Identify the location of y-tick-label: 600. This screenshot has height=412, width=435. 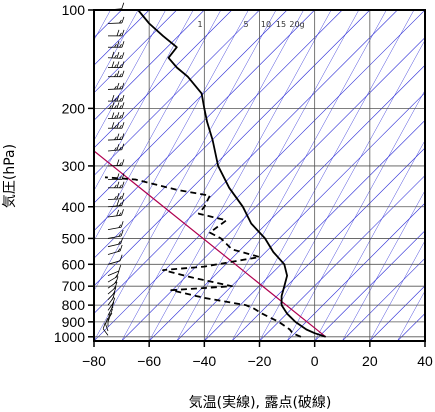
(74, 264).